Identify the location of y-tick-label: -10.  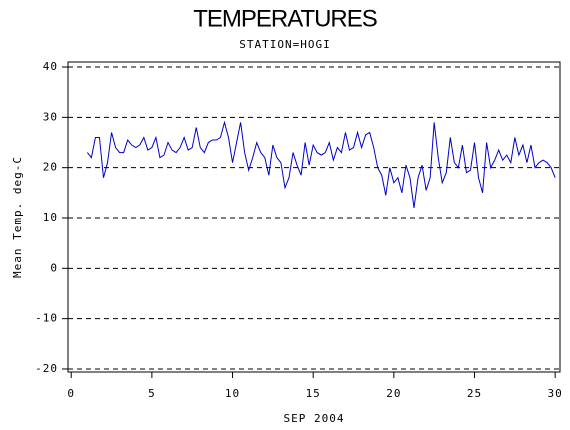
(46, 318).